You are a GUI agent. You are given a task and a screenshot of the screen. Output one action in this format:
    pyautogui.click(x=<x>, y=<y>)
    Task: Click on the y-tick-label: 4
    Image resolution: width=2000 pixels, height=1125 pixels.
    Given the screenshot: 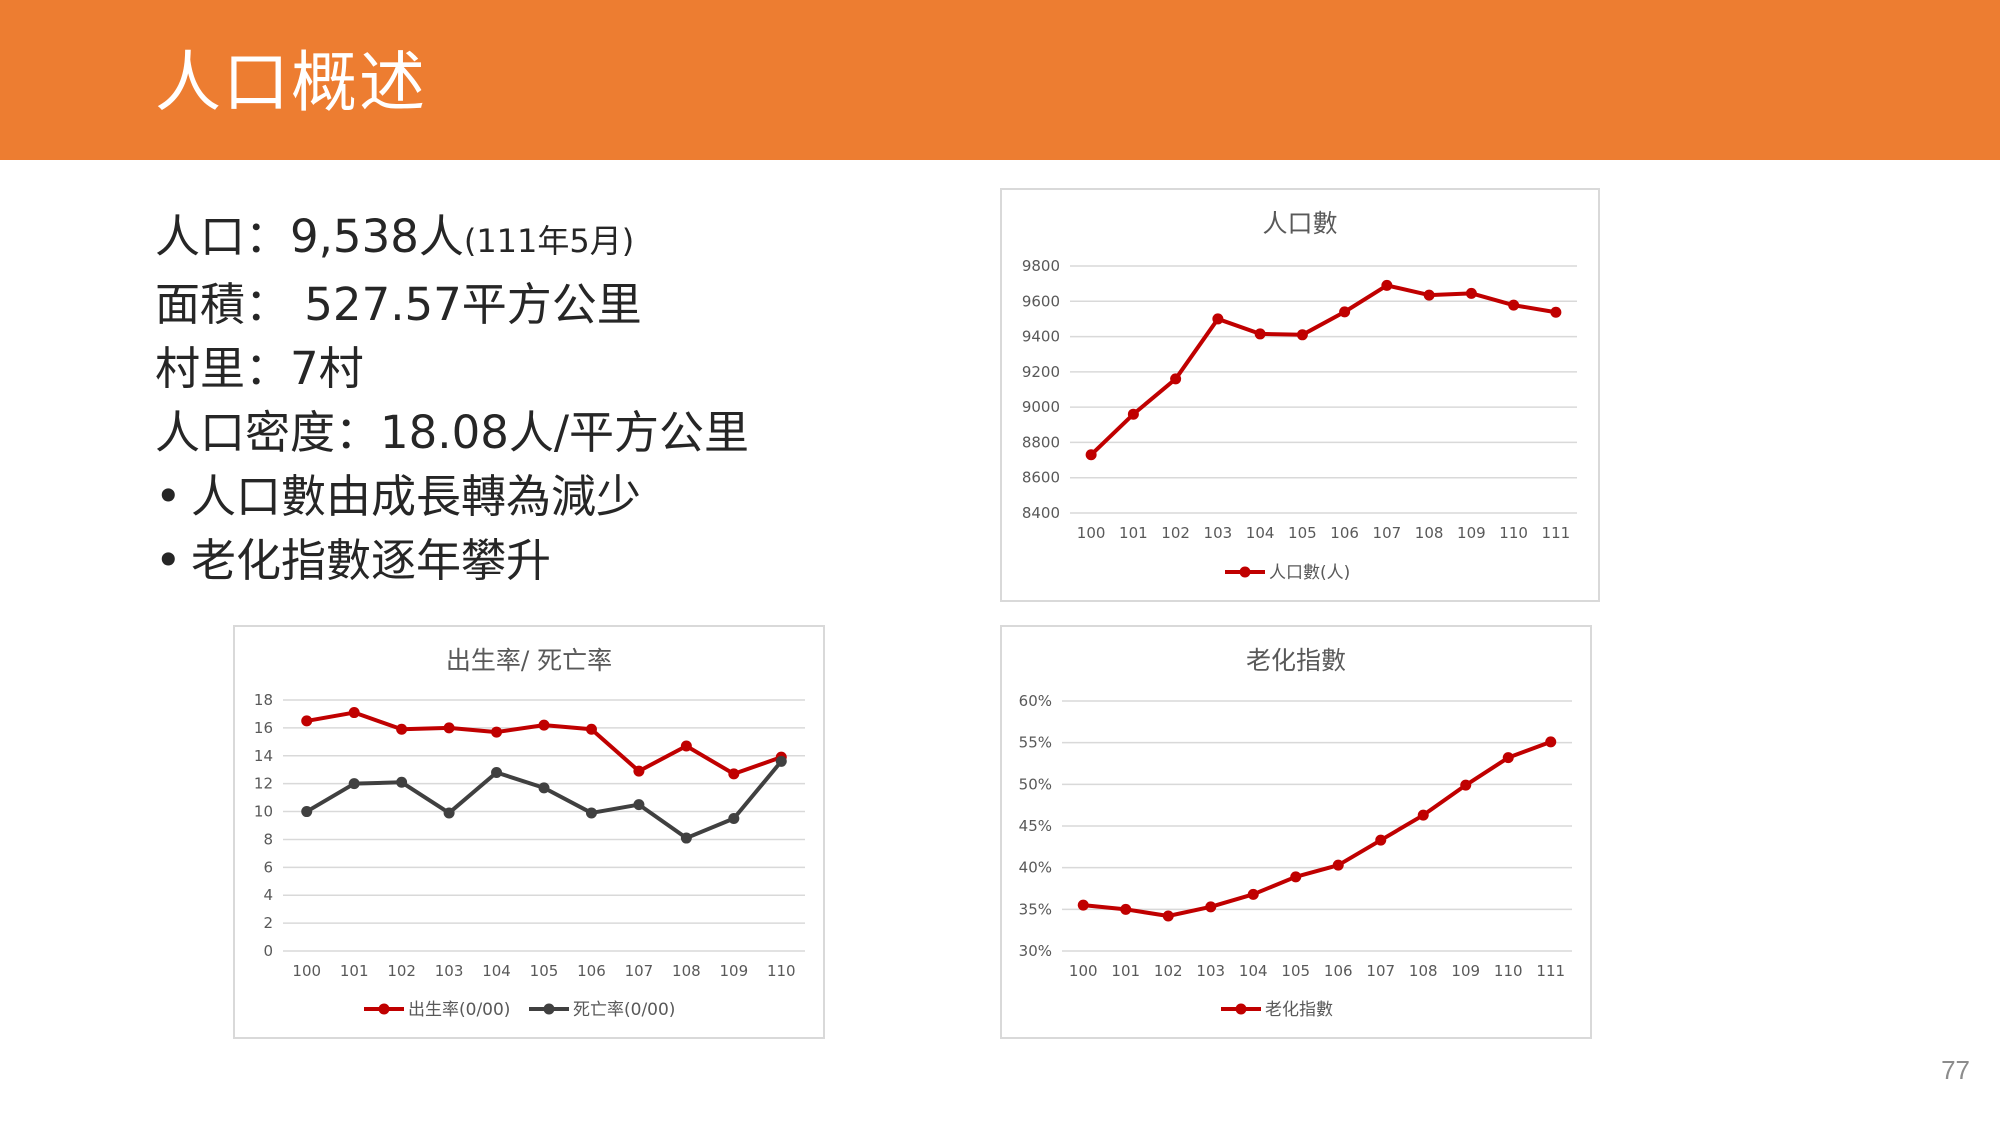 What is the action you would take?
    pyautogui.click(x=268, y=895)
    